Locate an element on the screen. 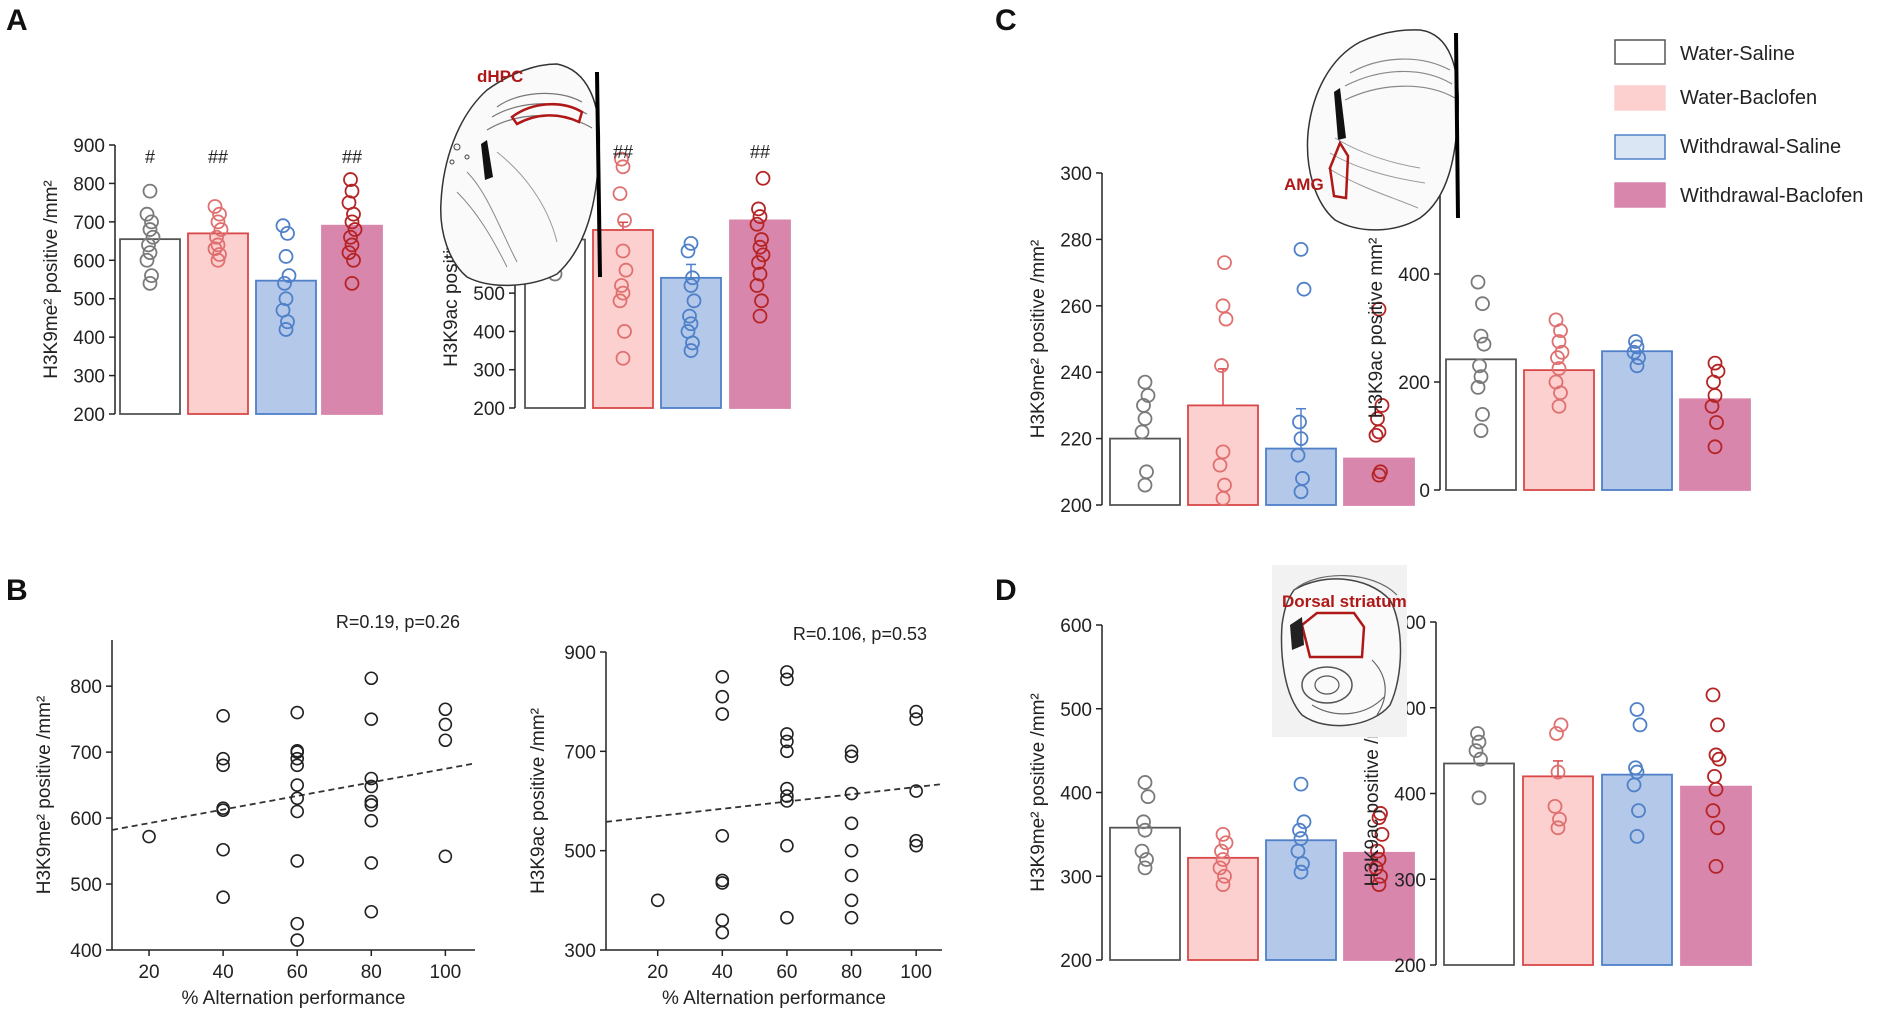 The height and width of the screenshot is (1019, 1901). y-tick-label: 280 is located at coordinates (1076, 240).